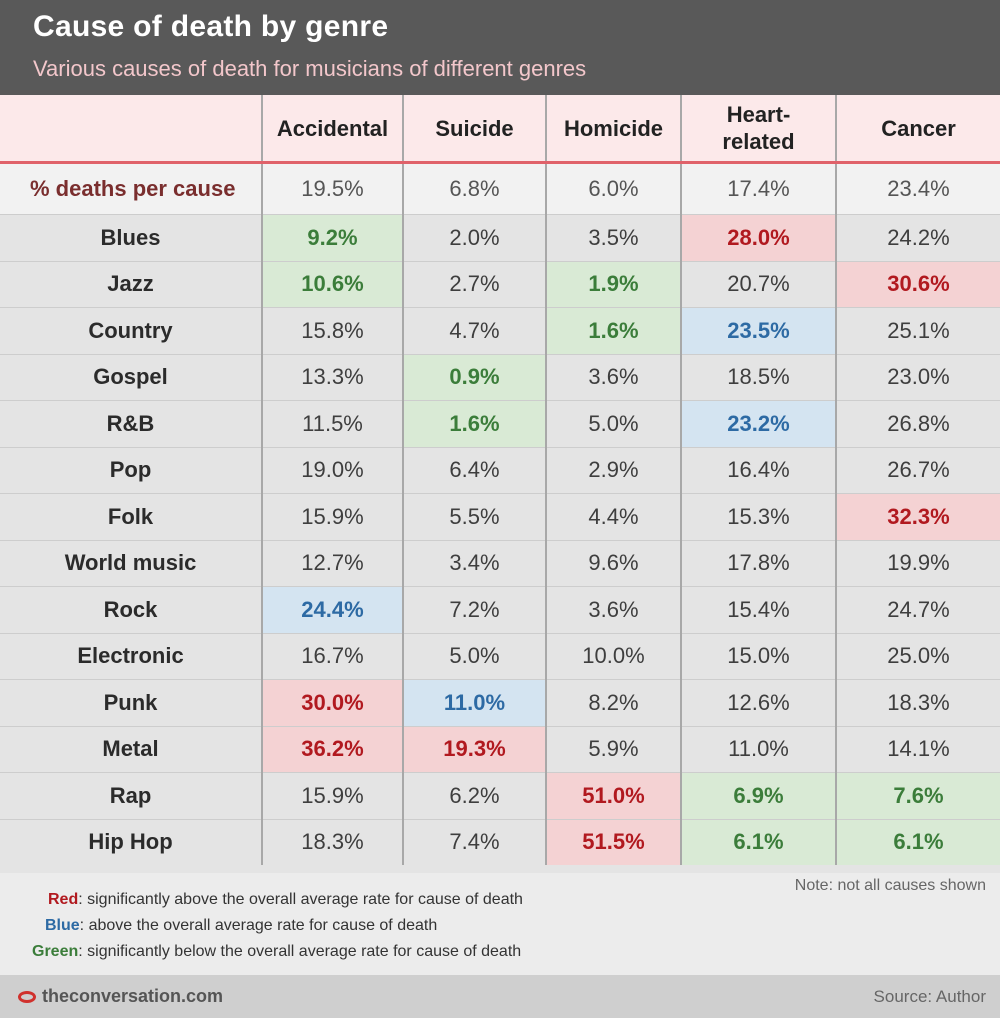 This screenshot has height=1018, width=1000. Describe the element at coordinates (917, 609) in the screenshot. I see `cell-rock-cancer: 24.7%` at that location.